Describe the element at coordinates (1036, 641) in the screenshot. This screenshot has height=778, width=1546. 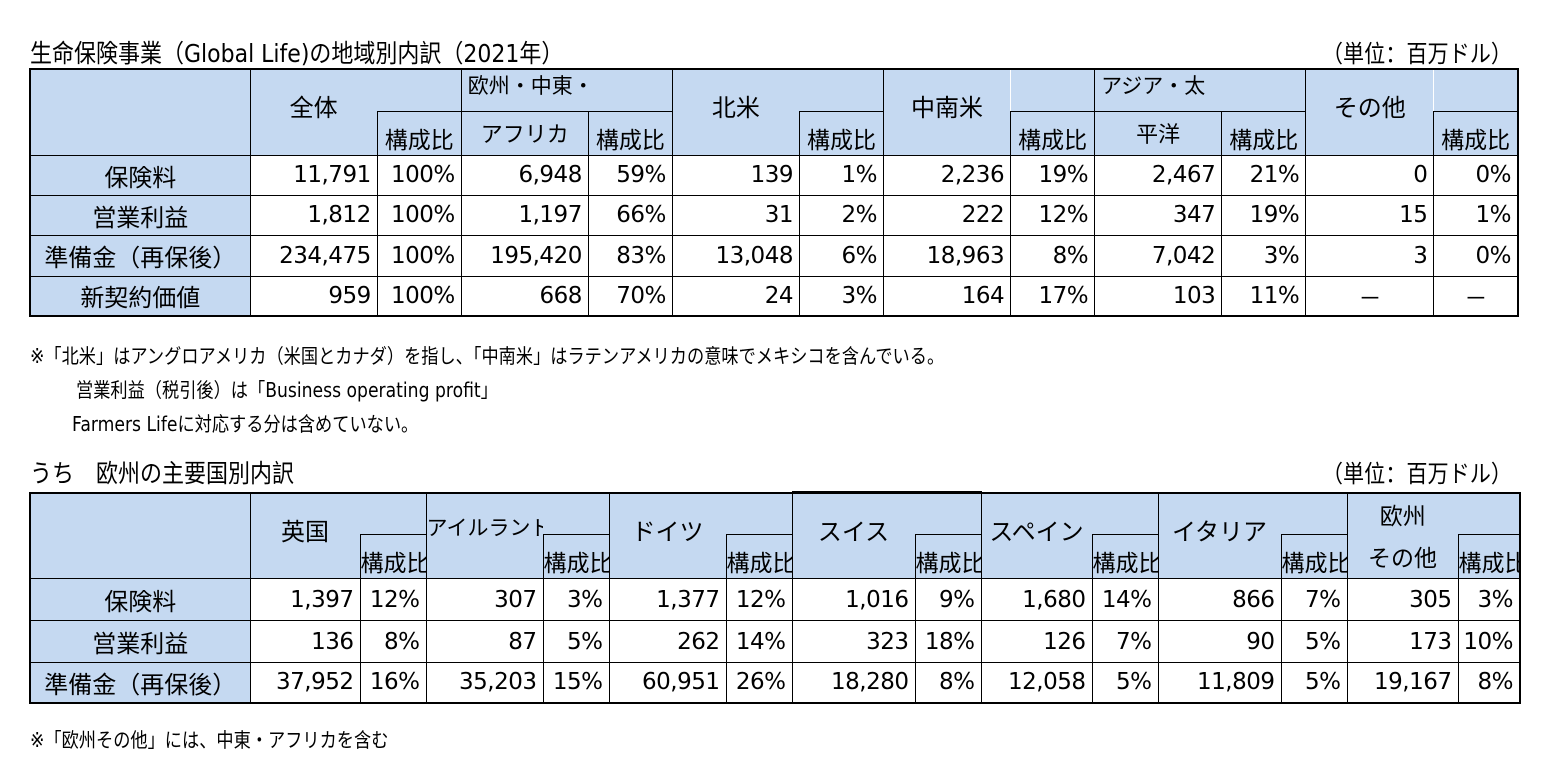
I see `value-cell: 126` at that location.